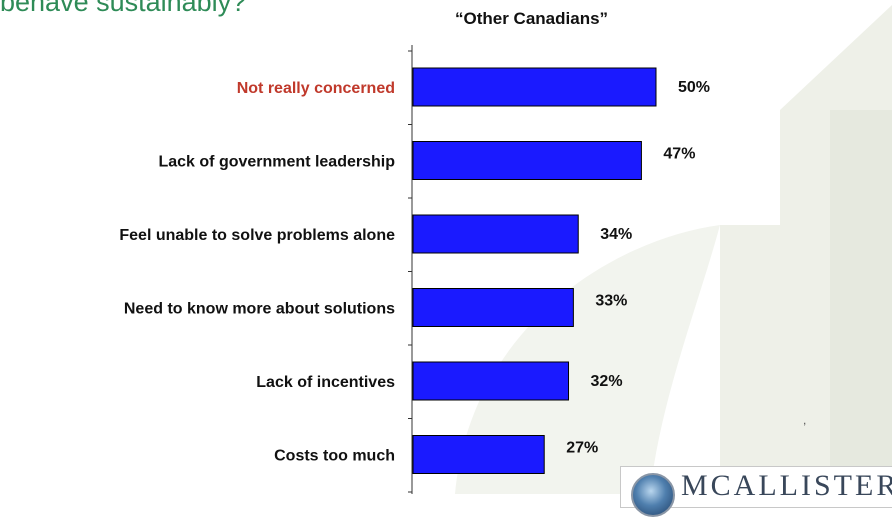  What do you see at coordinates (582, 448) in the screenshot?
I see `value-label: 27%` at bounding box center [582, 448].